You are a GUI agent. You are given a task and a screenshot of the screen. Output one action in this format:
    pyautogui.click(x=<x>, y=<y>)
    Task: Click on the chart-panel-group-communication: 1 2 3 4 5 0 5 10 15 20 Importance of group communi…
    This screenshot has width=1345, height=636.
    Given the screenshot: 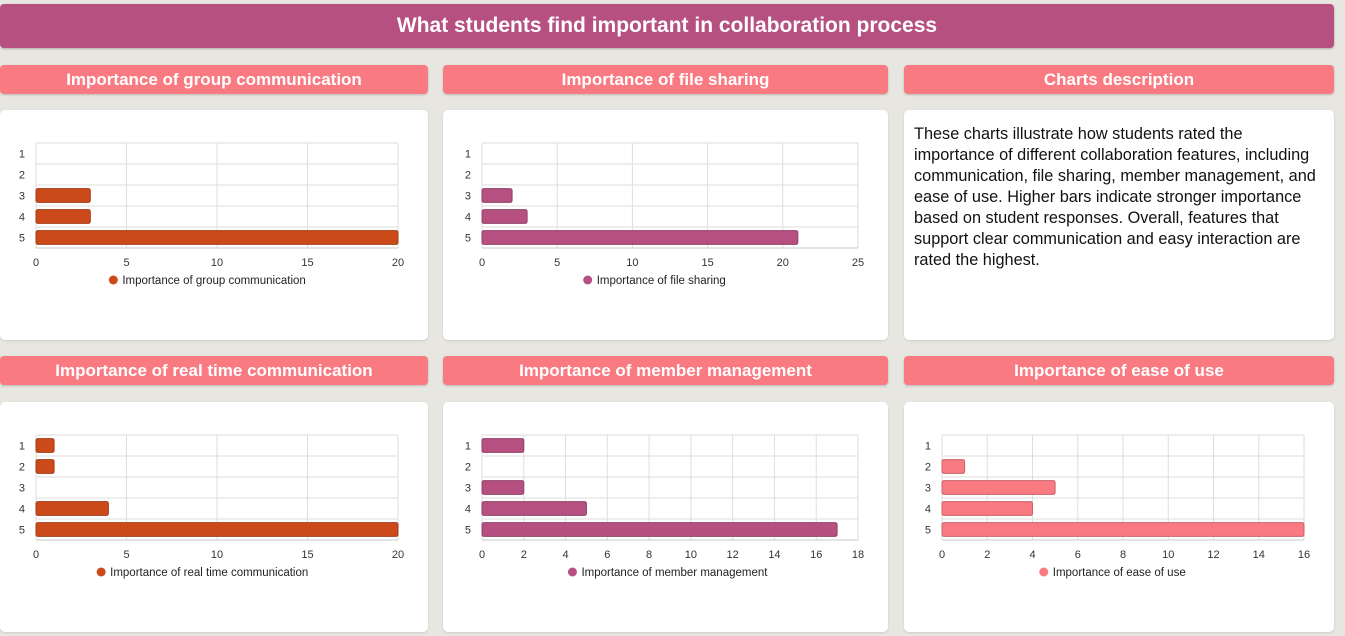 What is the action you would take?
    pyautogui.click(x=214, y=225)
    